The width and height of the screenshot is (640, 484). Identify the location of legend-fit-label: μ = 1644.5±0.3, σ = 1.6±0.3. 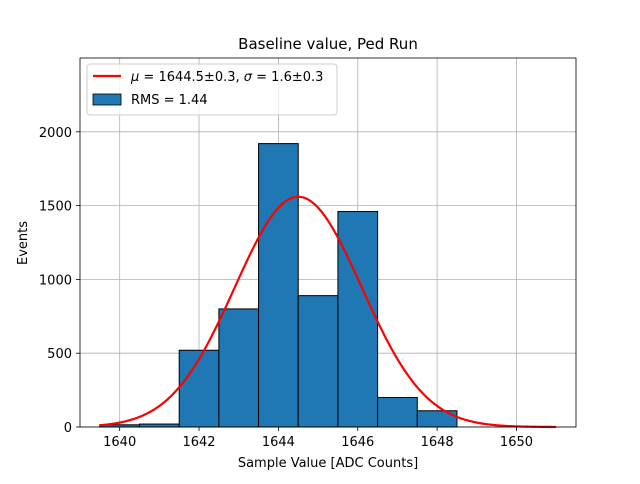
(226, 77).